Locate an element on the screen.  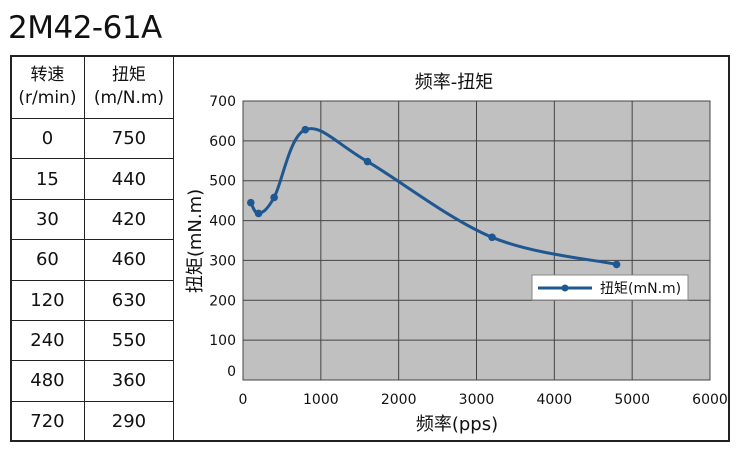
x-tick-label: 1000 is located at coordinates (321, 400).